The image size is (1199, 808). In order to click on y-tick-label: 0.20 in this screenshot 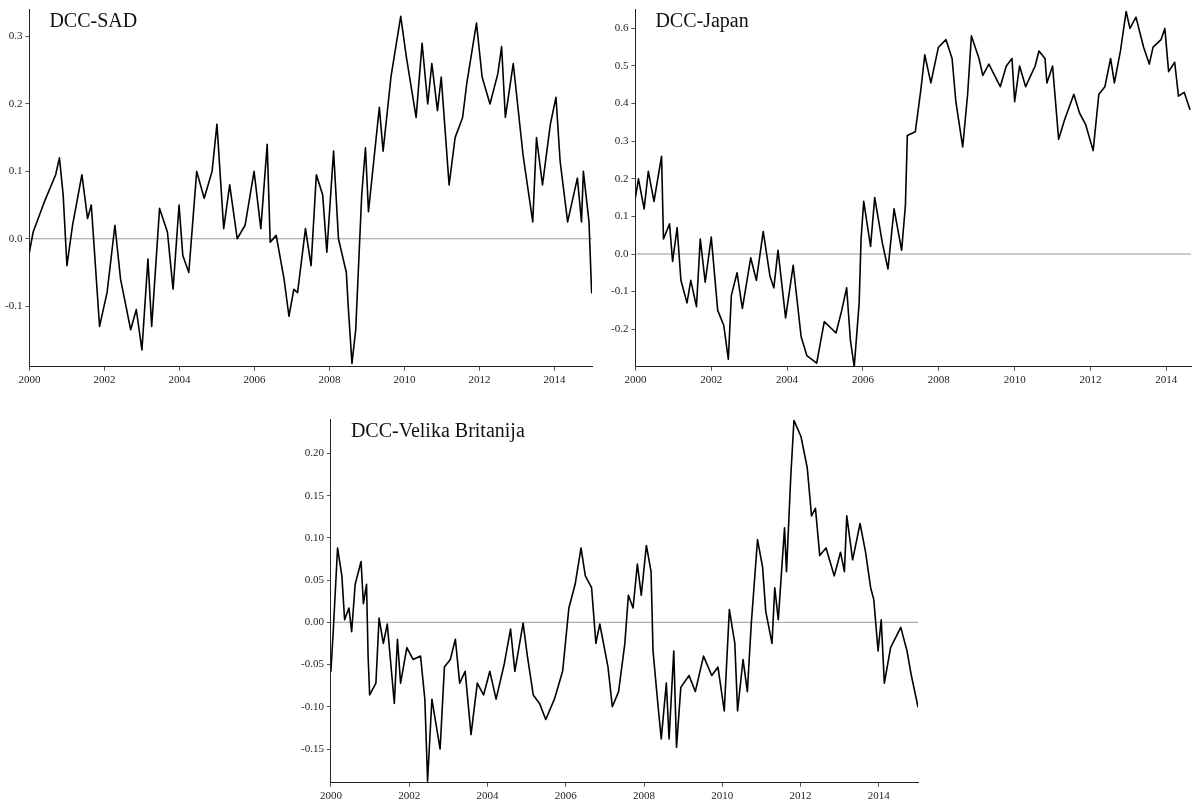, I will do `click(314, 452)`.